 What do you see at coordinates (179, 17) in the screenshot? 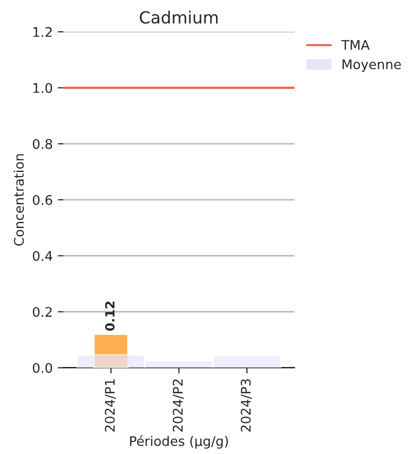
I see `chart-title: Cadmium` at bounding box center [179, 17].